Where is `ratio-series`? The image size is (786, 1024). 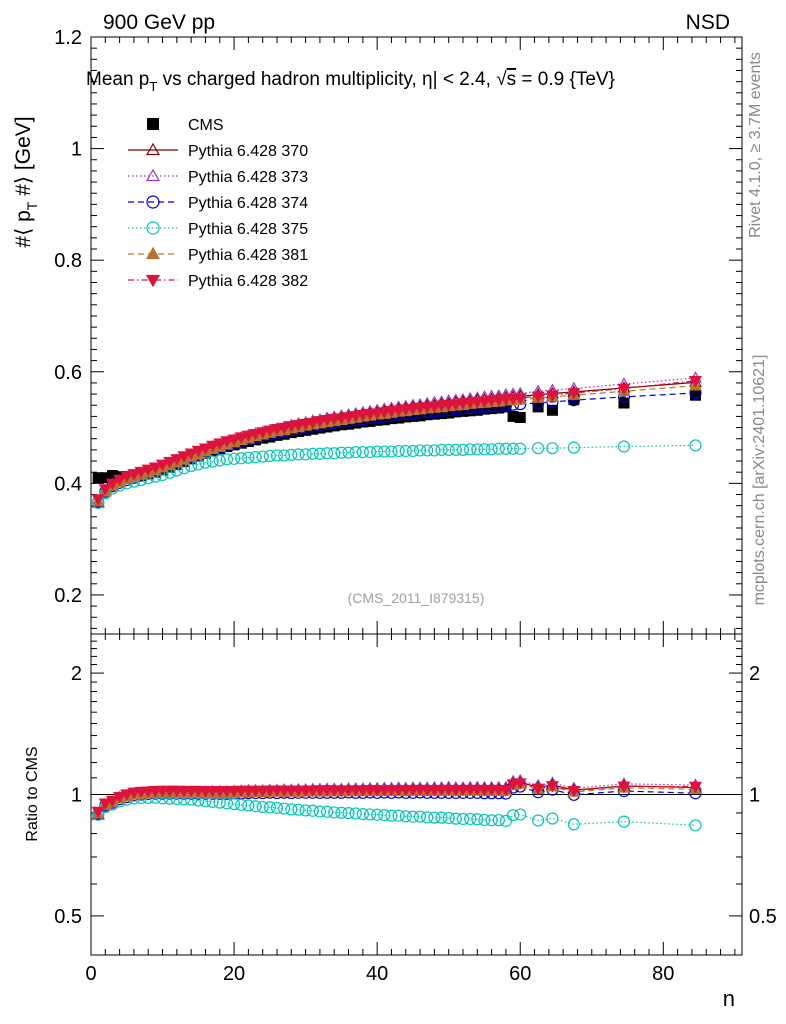
ratio-series is located at coordinates (397, 802).